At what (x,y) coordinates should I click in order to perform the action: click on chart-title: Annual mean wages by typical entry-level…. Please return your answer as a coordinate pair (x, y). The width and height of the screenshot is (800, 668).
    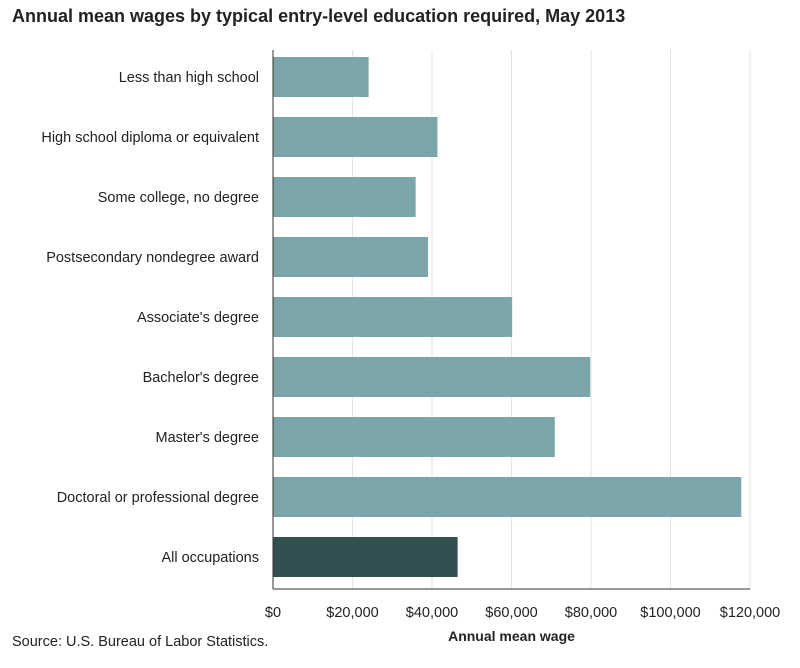
    Looking at the image, I should click on (319, 16).